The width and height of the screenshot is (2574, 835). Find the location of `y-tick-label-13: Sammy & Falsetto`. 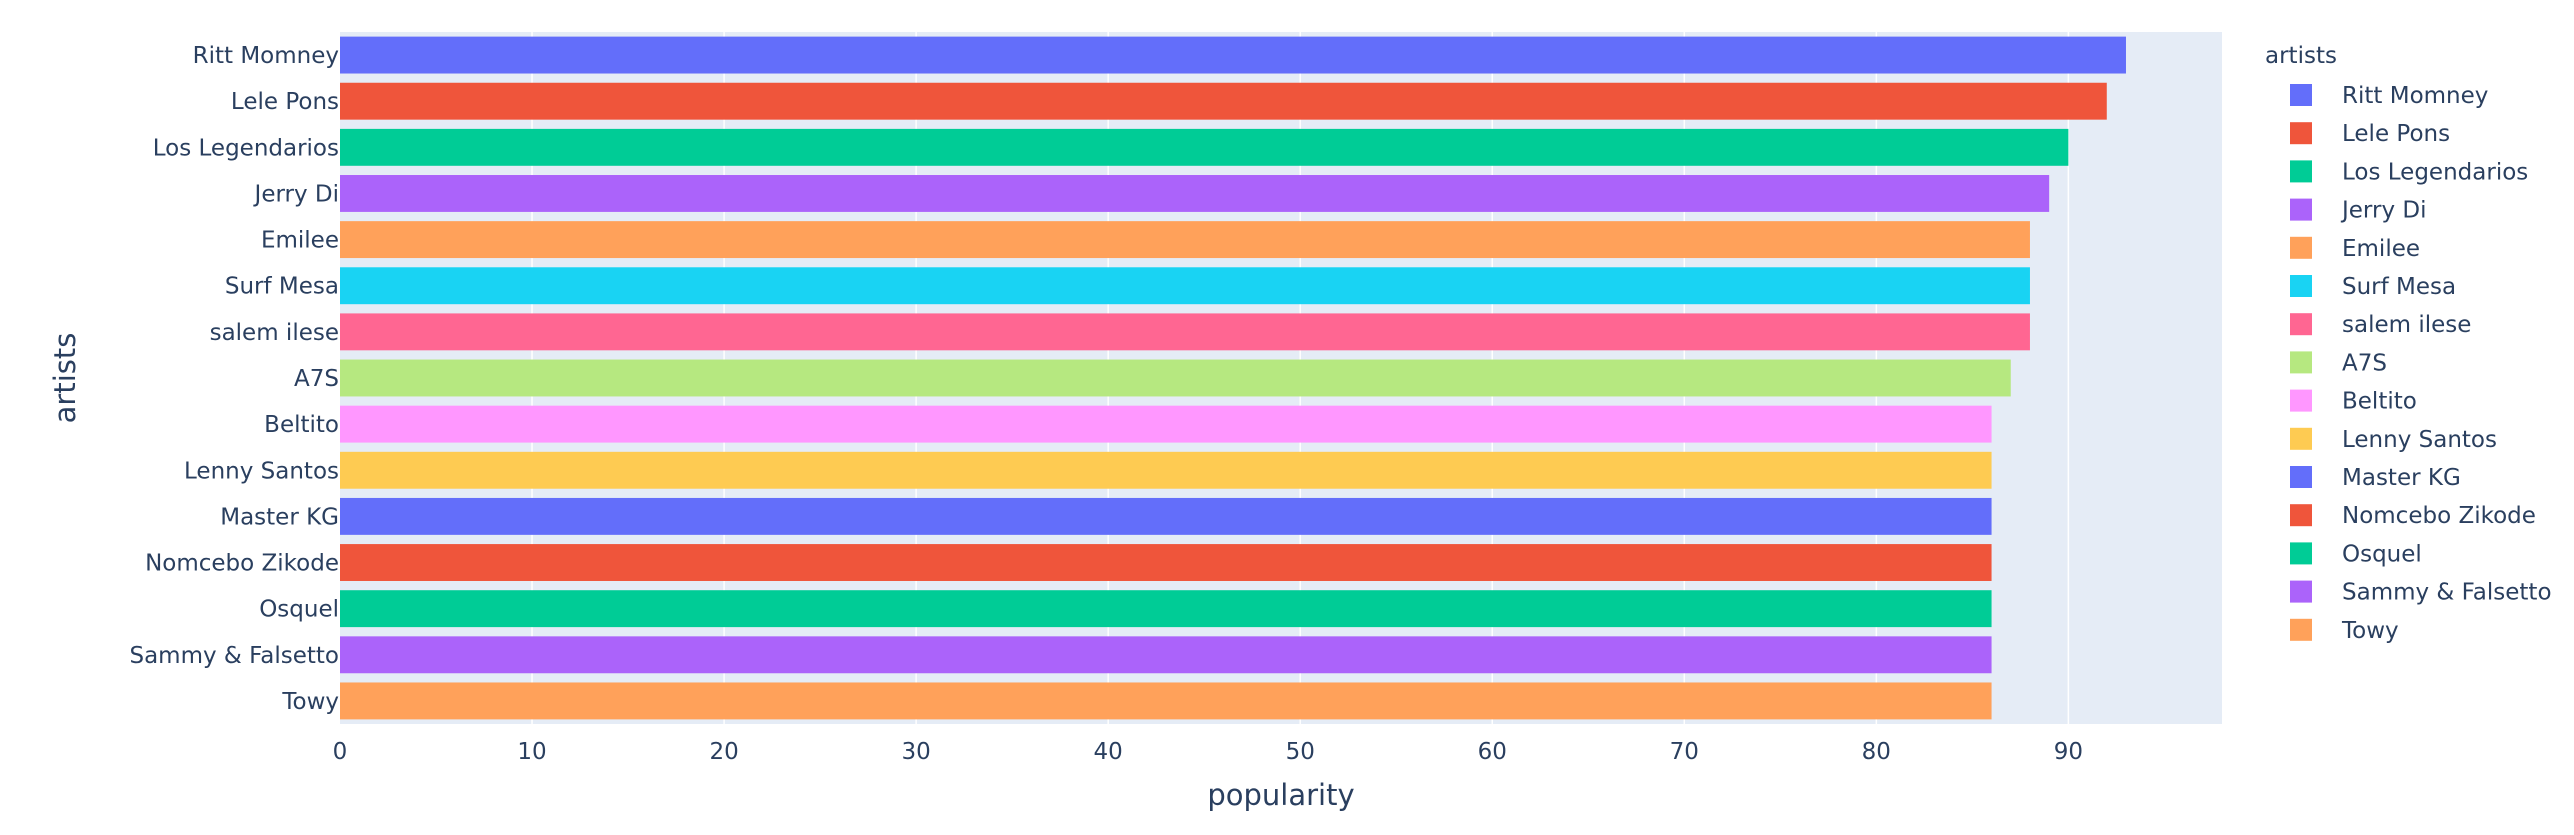

y-tick-label-13: Sammy & Falsetto is located at coordinates (234, 656).